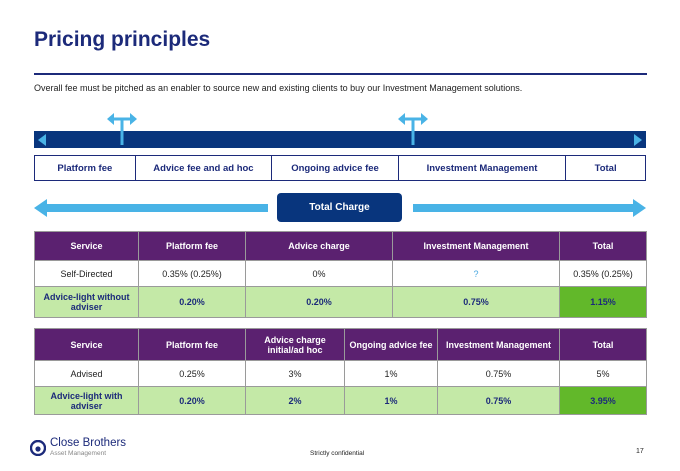 The width and height of the screenshot is (680, 471). Describe the element at coordinates (319, 246) in the screenshot. I see `table-header: Advice charge` at that location.